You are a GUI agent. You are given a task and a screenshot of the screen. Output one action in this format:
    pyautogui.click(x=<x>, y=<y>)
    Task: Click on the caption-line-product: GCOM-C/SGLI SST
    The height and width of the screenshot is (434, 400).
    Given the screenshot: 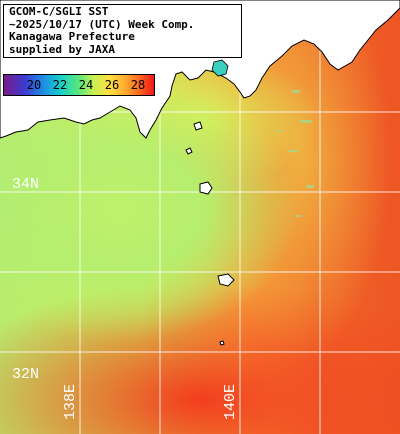 What is the action you would take?
    pyautogui.click(x=59, y=11)
    